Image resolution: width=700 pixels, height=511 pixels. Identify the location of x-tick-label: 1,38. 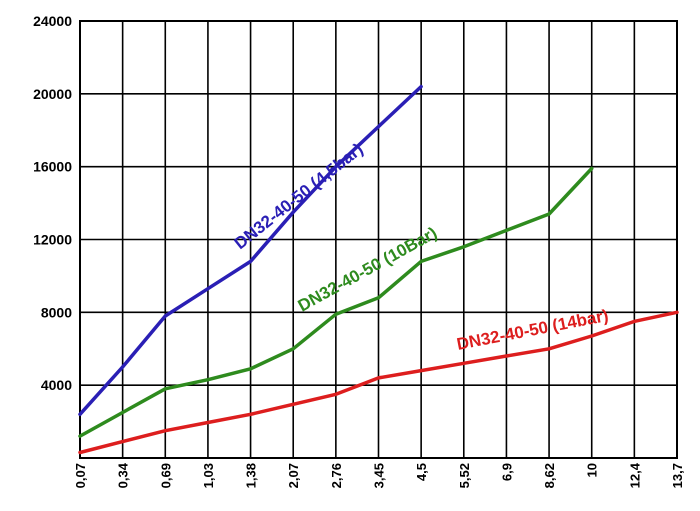
(251, 475).